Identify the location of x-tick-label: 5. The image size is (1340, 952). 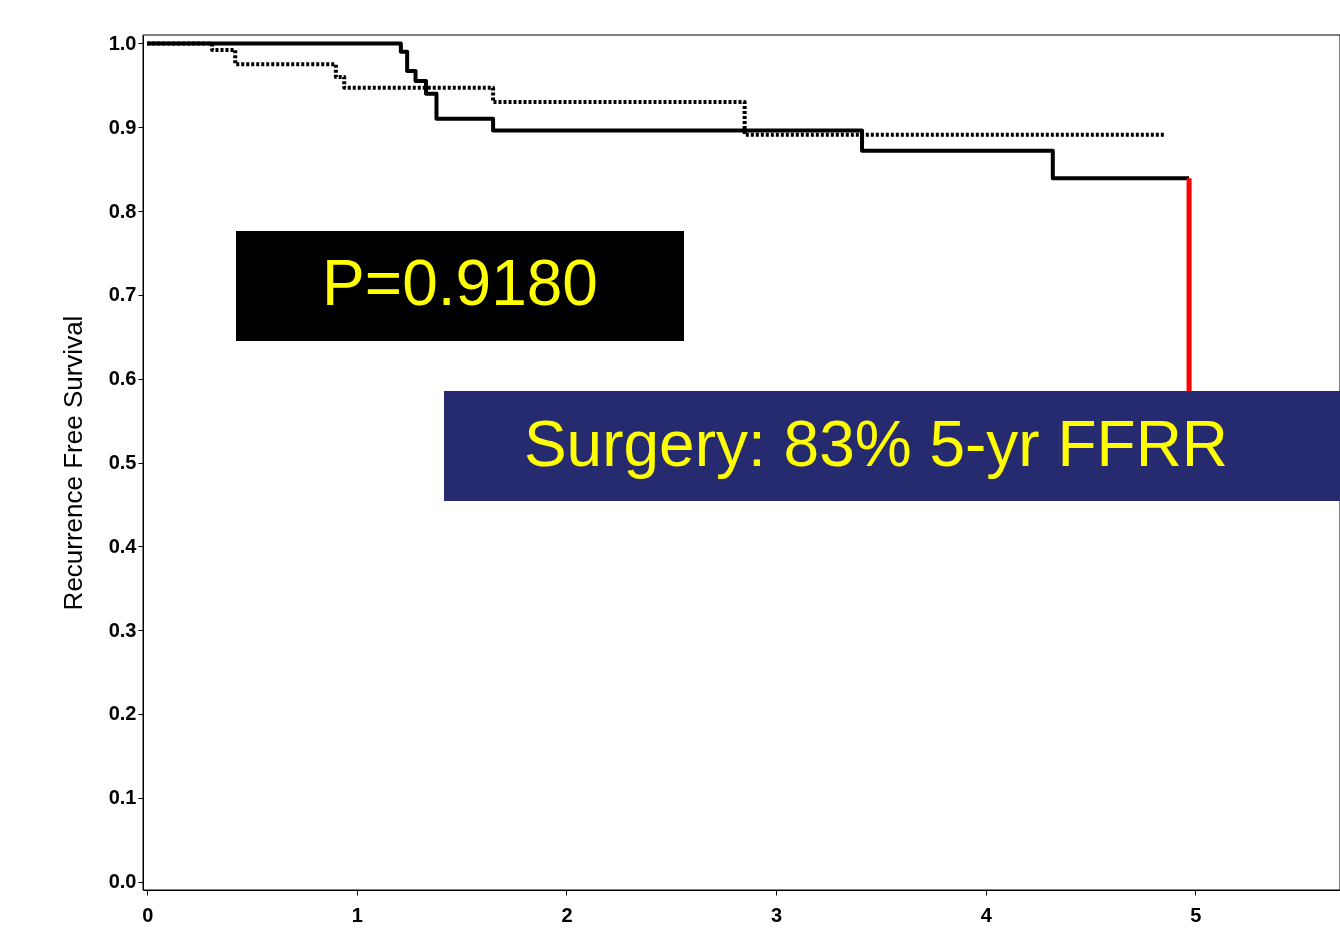
(1196, 914).